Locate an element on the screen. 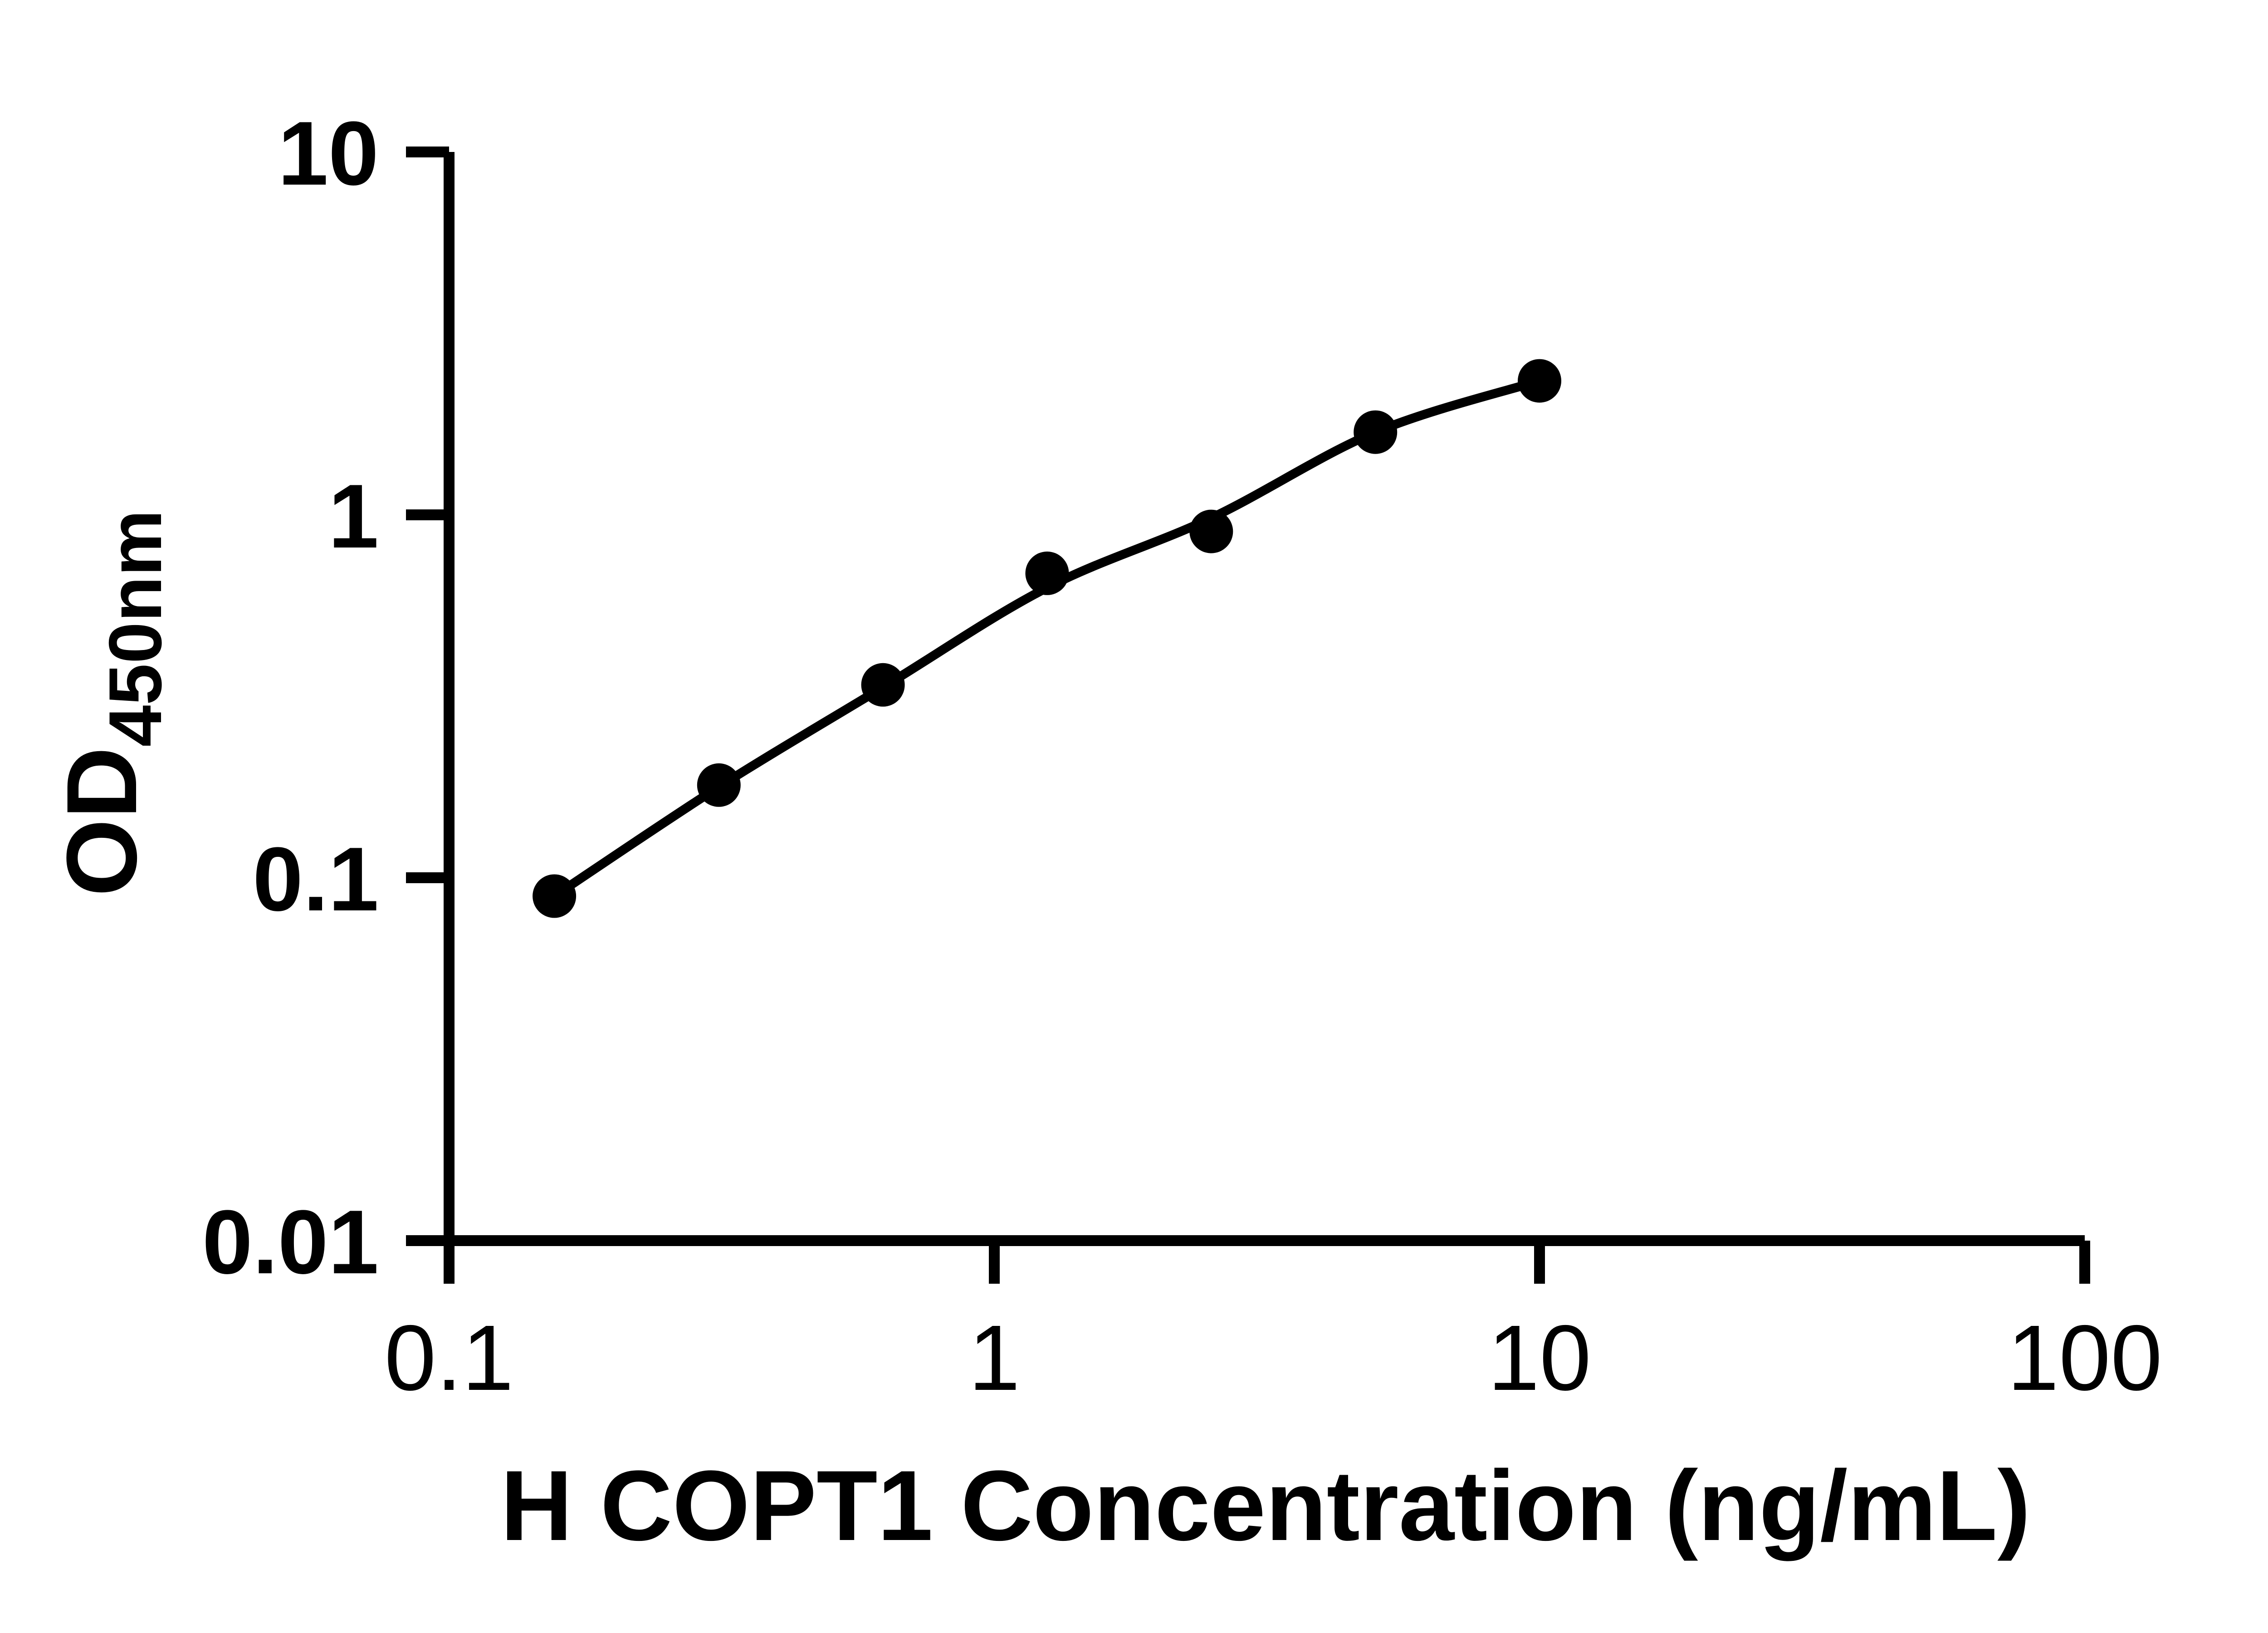 This screenshot has width=2268, height=1633. y-tick-label: 0.01 is located at coordinates (291, 1242).